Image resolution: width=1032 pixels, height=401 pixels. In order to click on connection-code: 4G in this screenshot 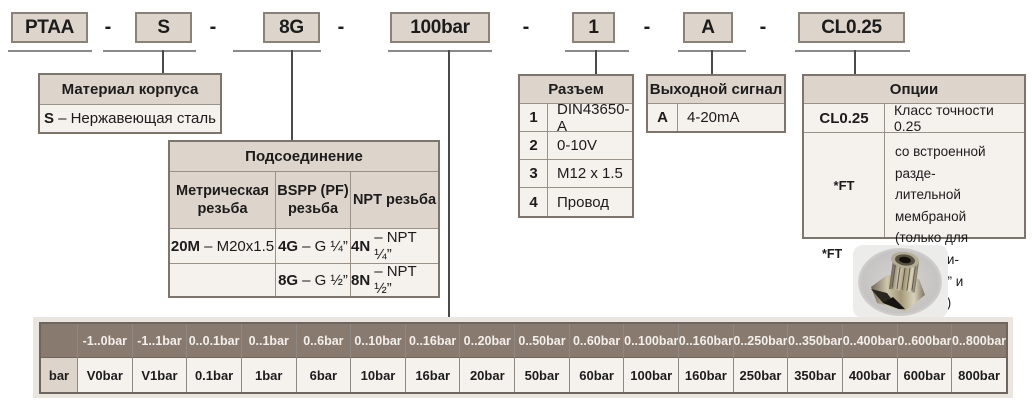, I will do `click(288, 246)`.